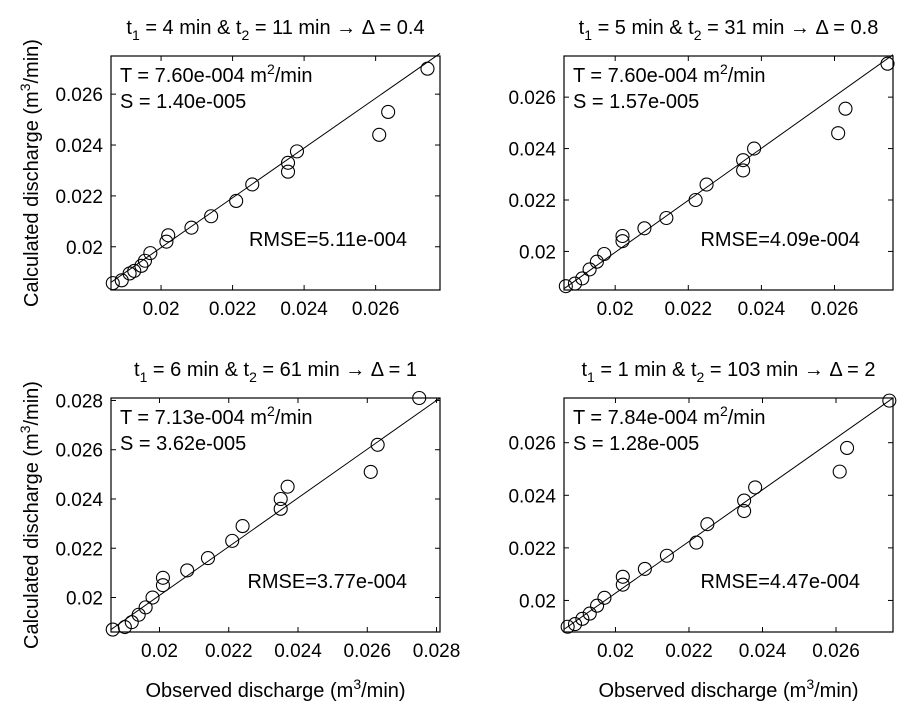 This screenshot has width=910, height=704. What do you see at coordinates (275, 372) in the screenshot?
I see `subplot-title: t1 = 6 min & t2 = 61 min → Δ = 1` at bounding box center [275, 372].